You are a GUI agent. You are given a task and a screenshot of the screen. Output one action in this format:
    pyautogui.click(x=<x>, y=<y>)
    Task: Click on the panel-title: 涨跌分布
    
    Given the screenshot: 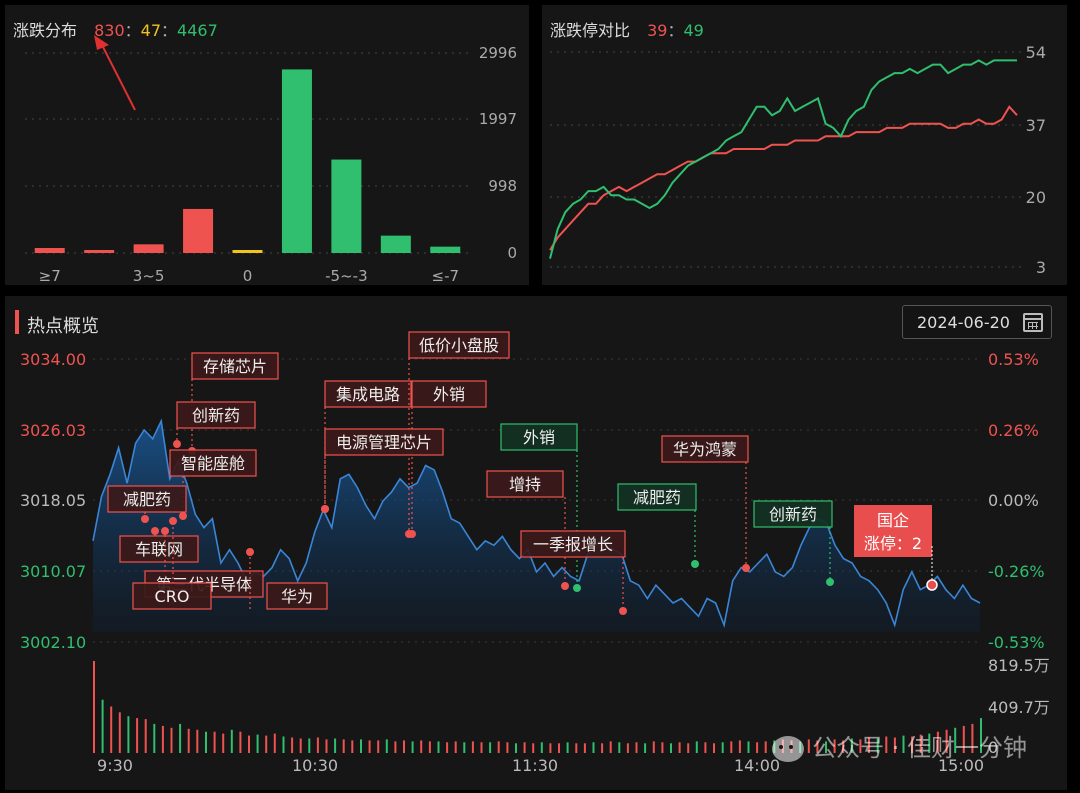 What is the action you would take?
    pyautogui.click(x=45, y=30)
    